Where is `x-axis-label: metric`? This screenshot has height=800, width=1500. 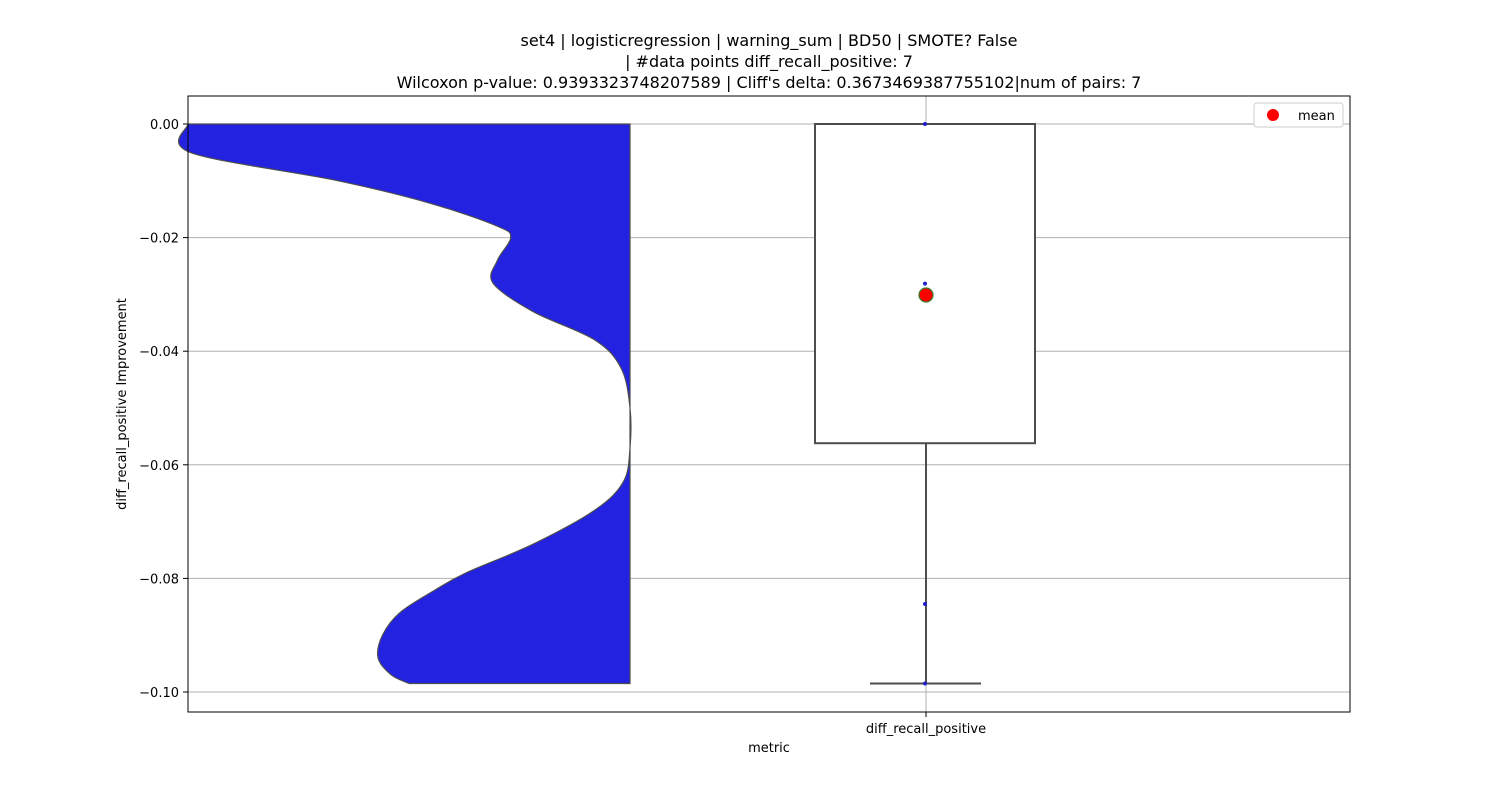
x-axis-label: metric is located at coordinates (769, 748).